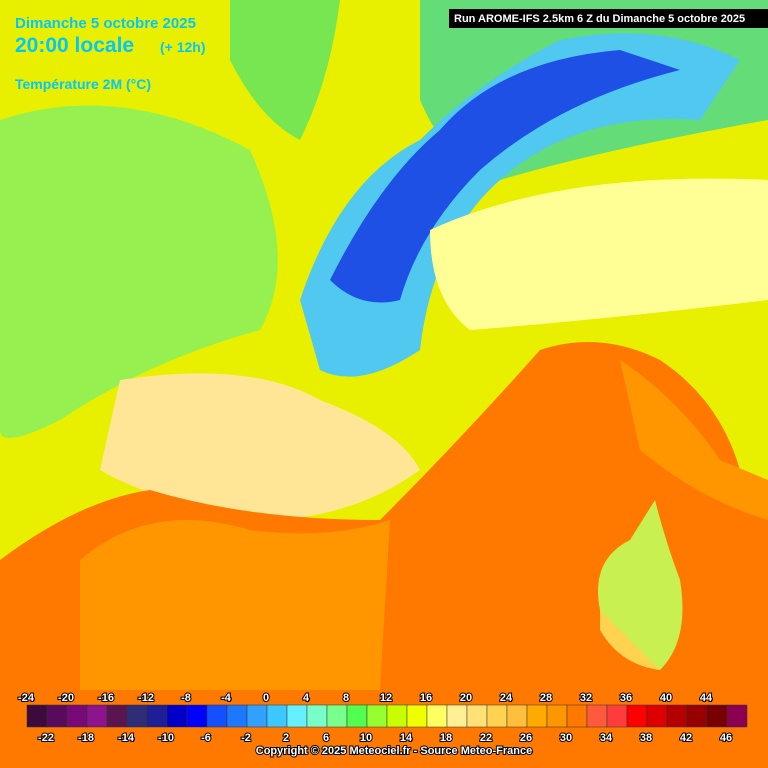 The width and height of the screenshot is (768, 768). I want to click on legend-label: 26, so click(526, 738).